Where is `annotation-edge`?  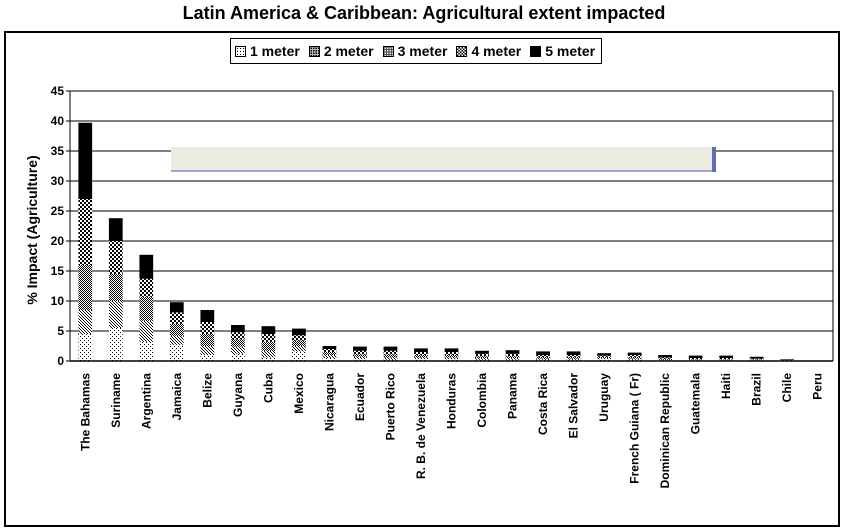 annotation-edge is located at coordinates (714, 159).